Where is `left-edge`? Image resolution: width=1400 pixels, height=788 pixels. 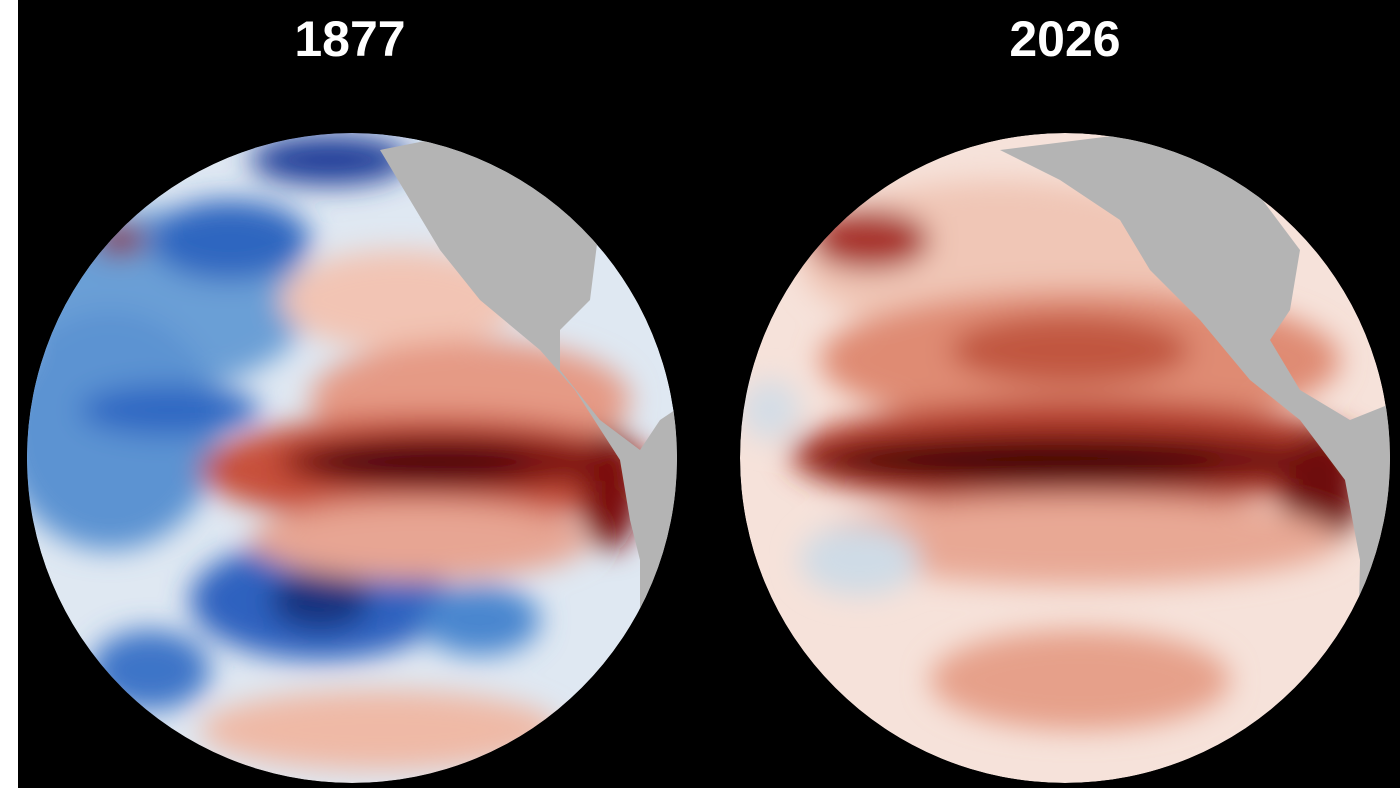
left-edge is located at coordinates (9, 394).